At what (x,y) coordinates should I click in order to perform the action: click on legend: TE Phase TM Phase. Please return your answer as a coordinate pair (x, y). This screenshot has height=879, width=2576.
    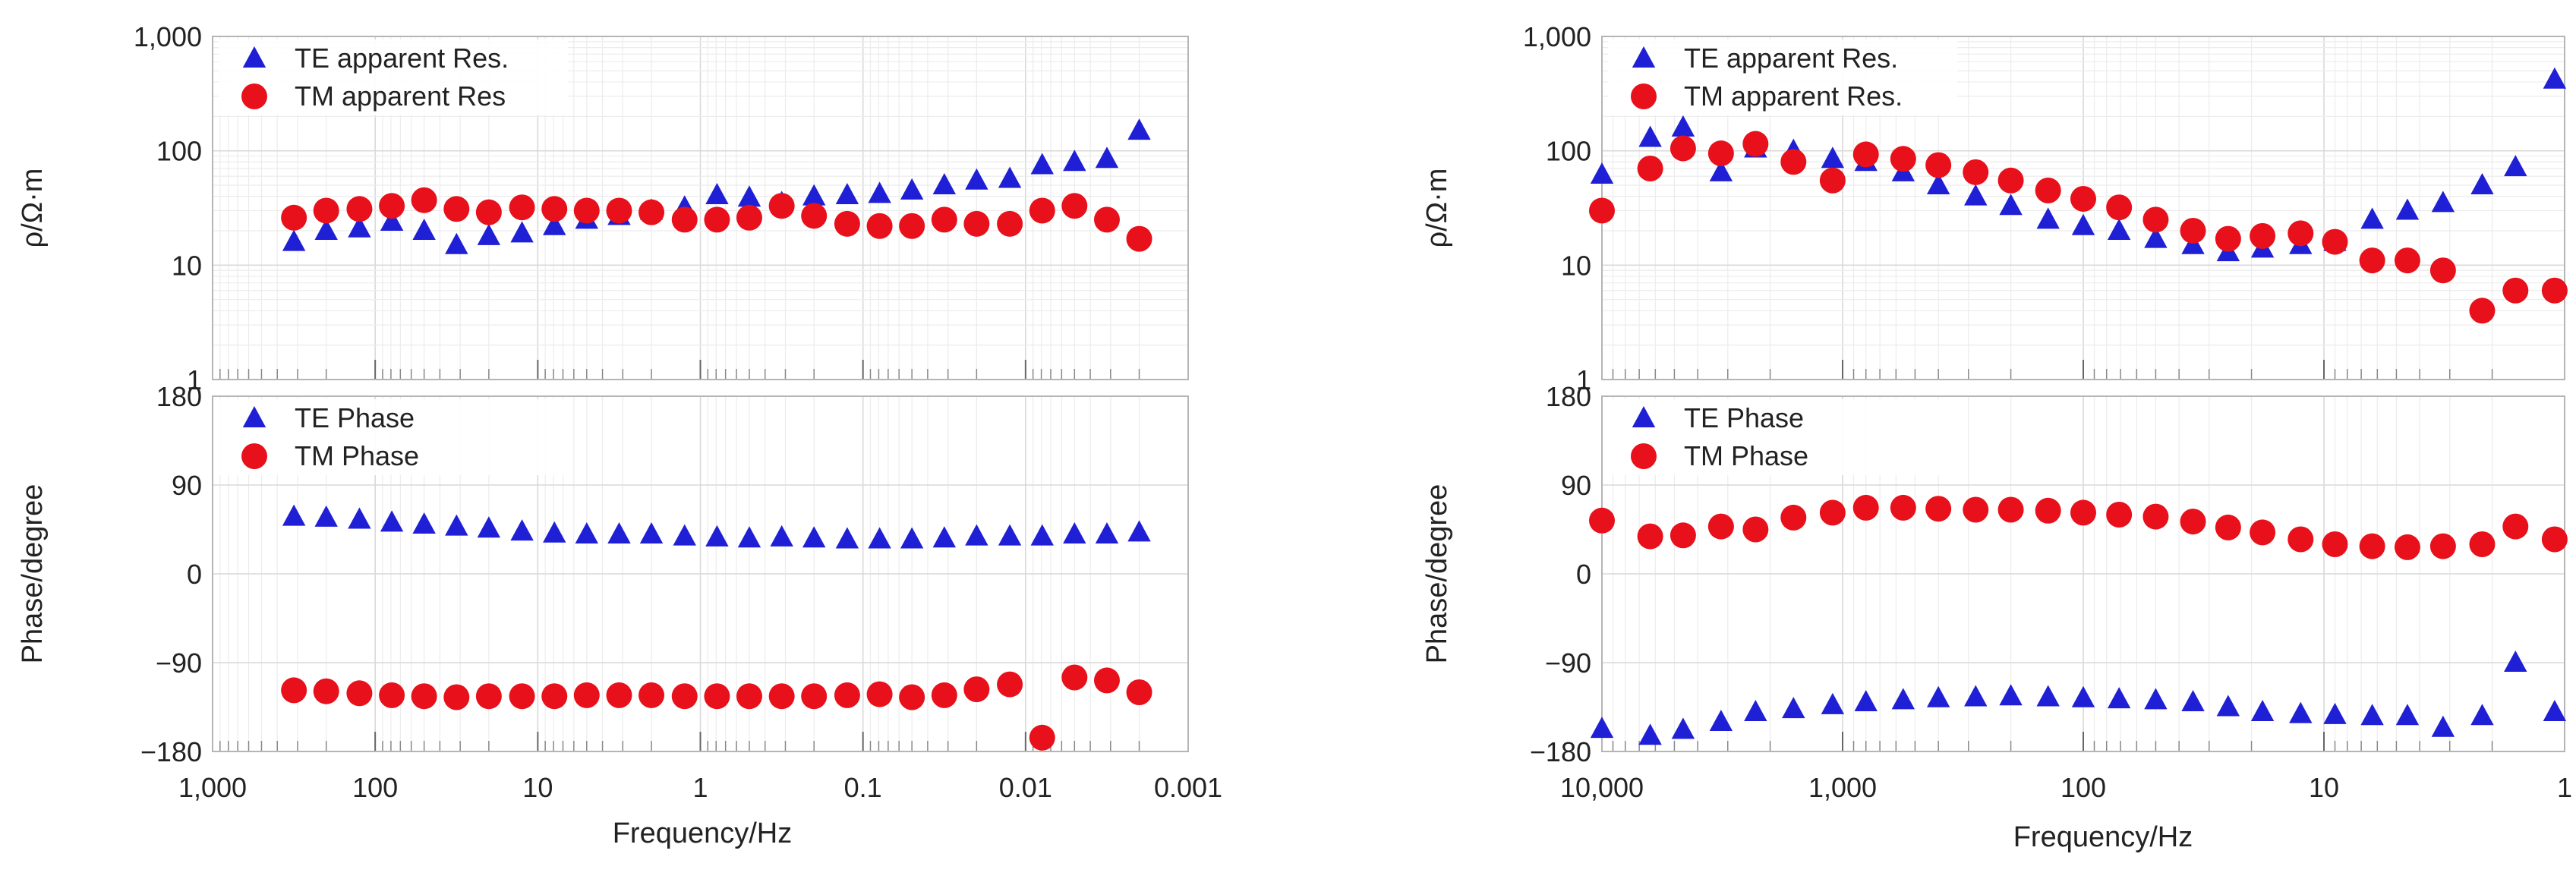
    Looking at the image, I should click on (1782, 437).